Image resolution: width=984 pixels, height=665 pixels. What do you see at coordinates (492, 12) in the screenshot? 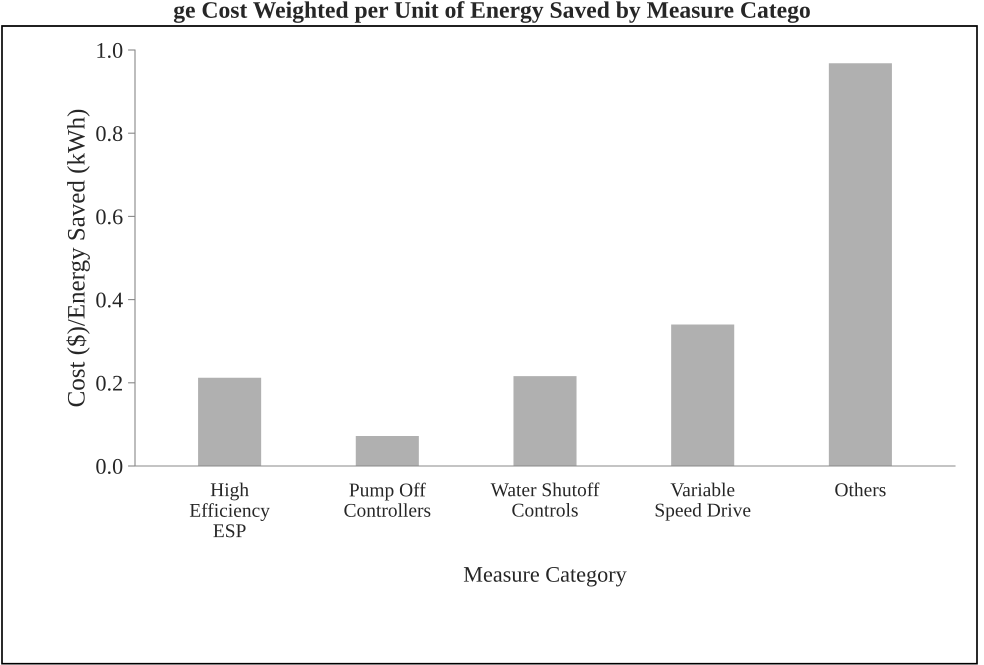
I see `chart-title: ge Cost Weighted per Unit of Energy Saved by Measure Catego` at bounding box center [492, 12].